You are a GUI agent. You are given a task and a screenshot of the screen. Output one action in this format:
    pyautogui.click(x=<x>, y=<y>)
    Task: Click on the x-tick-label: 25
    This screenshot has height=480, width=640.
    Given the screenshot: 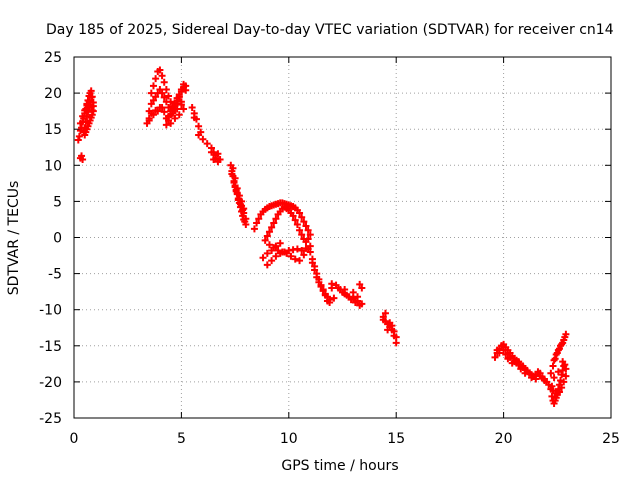 What is the action you would take?
    pyautogui.click(x=611, y=439)
    